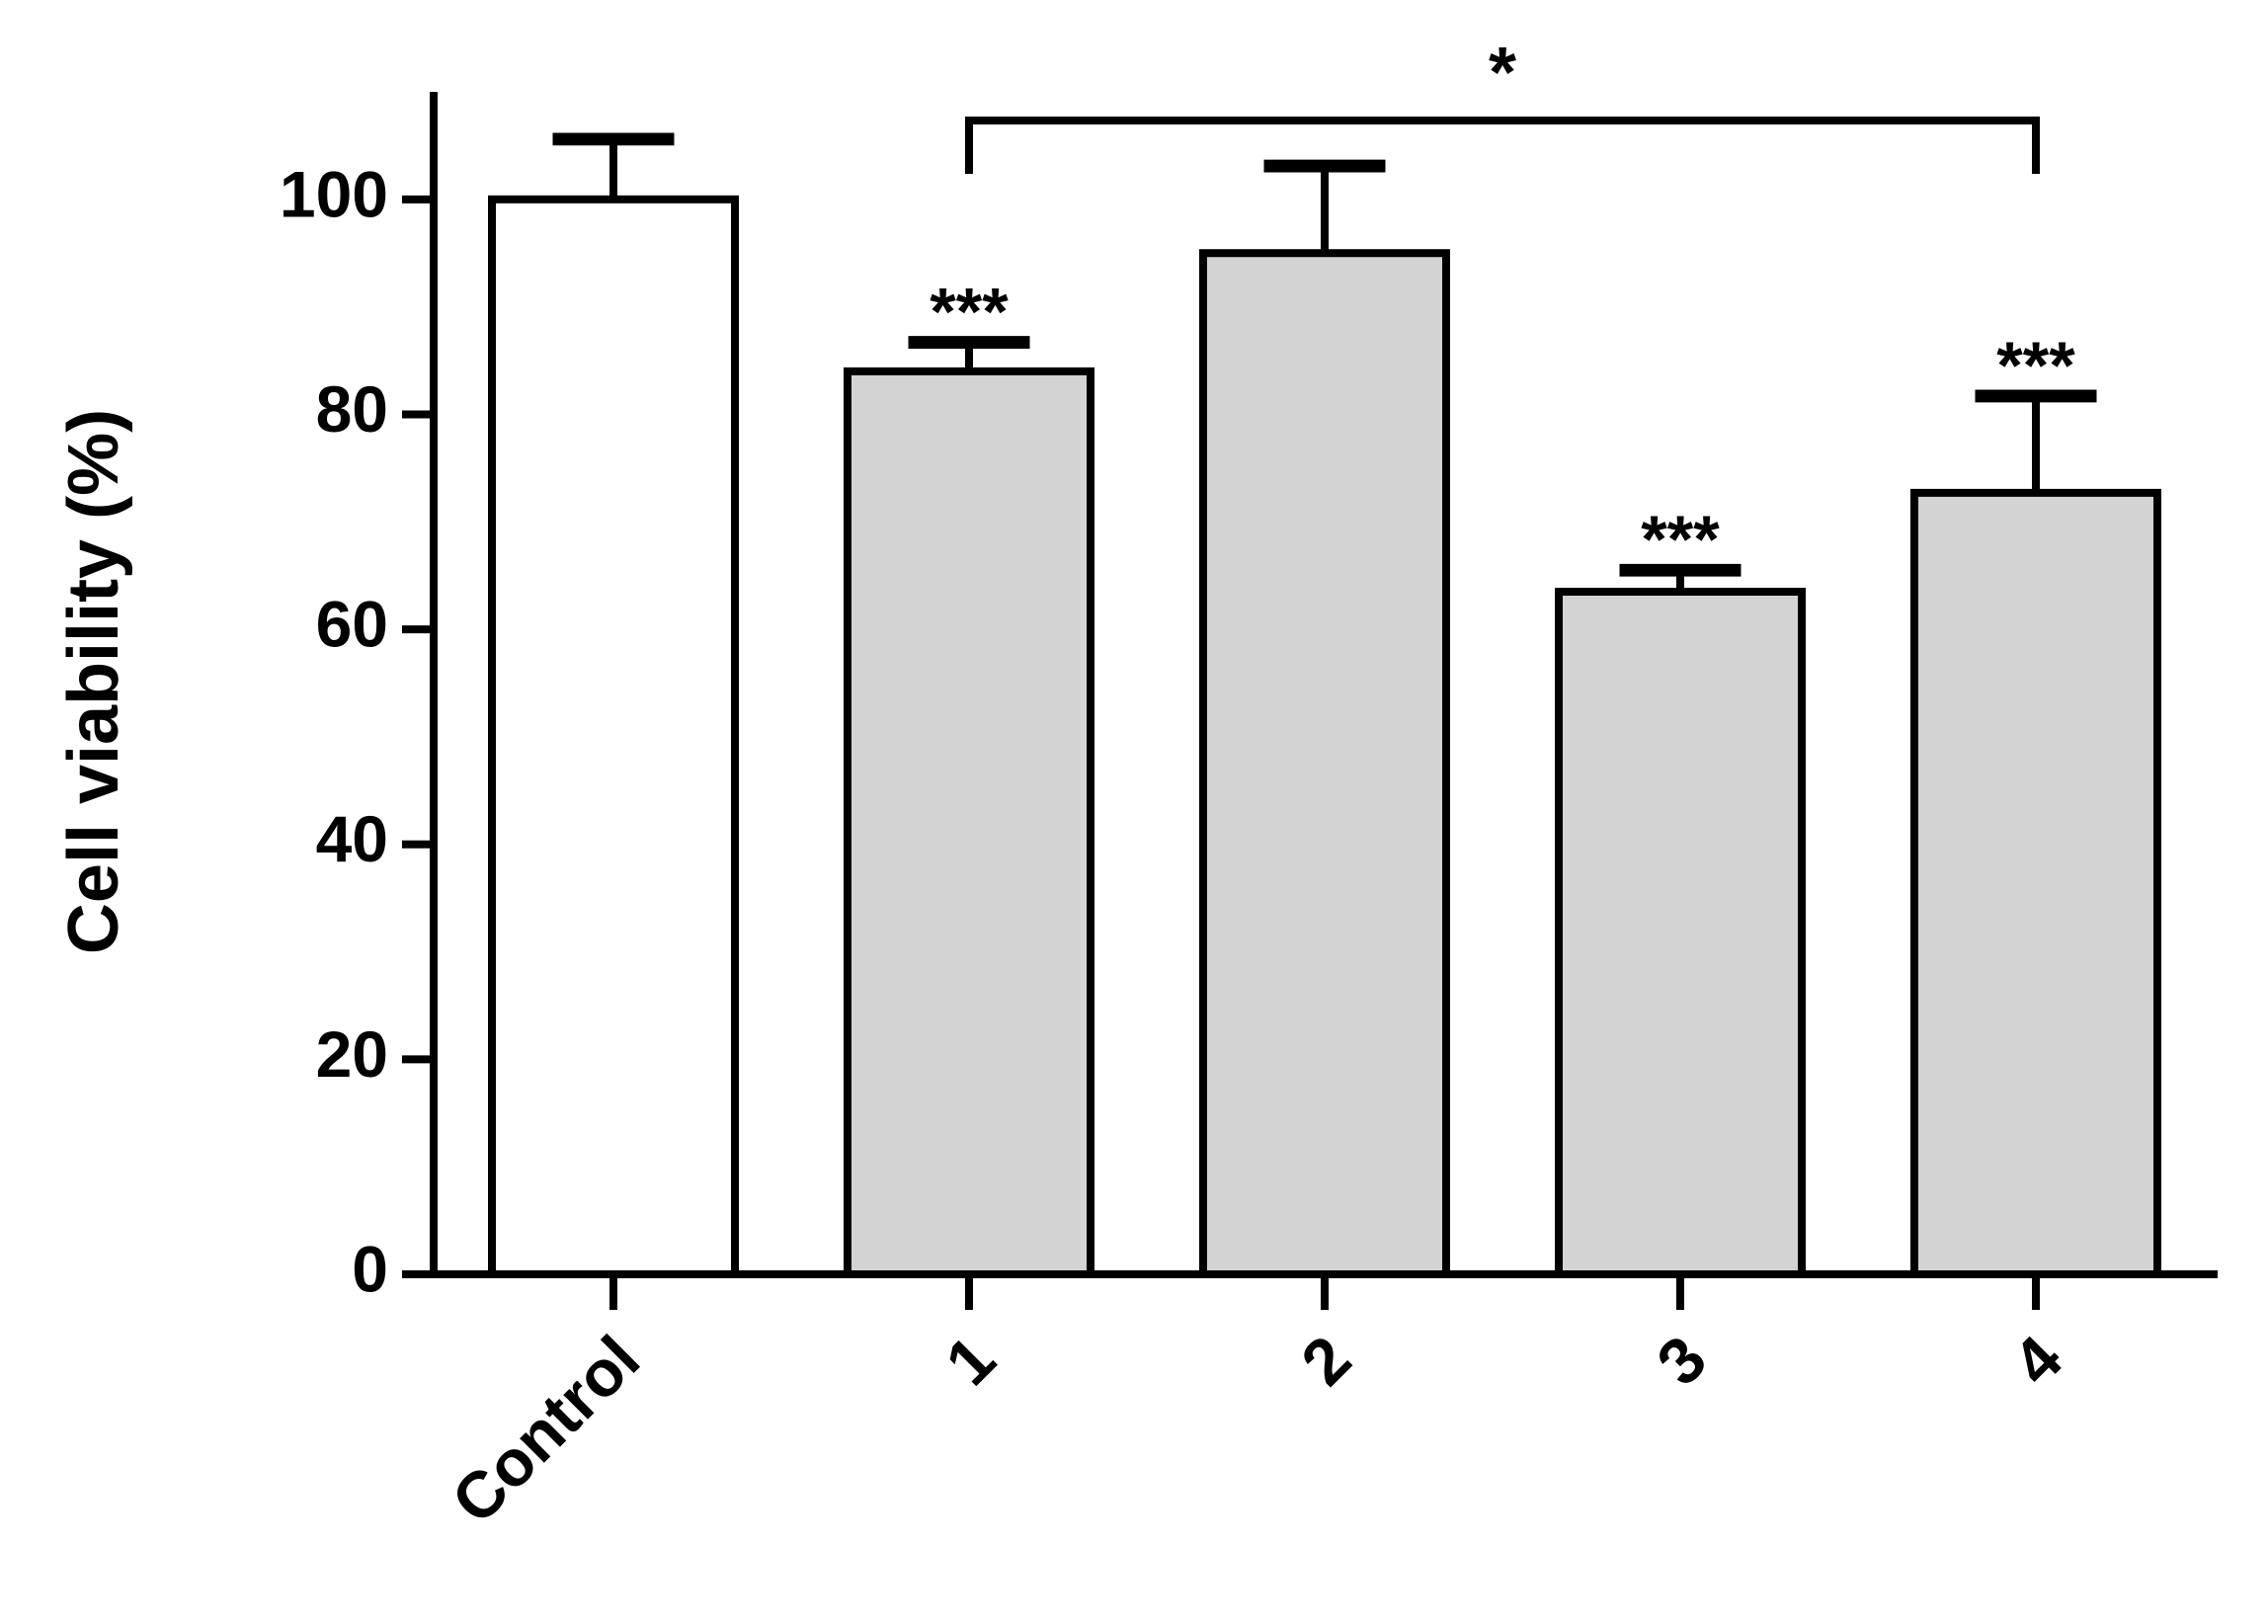 This screenshot has height=1624, width=2268. Describe the element at coordinates (1502, 74) in the screenshot. I see `bracket-label: *` at that location.